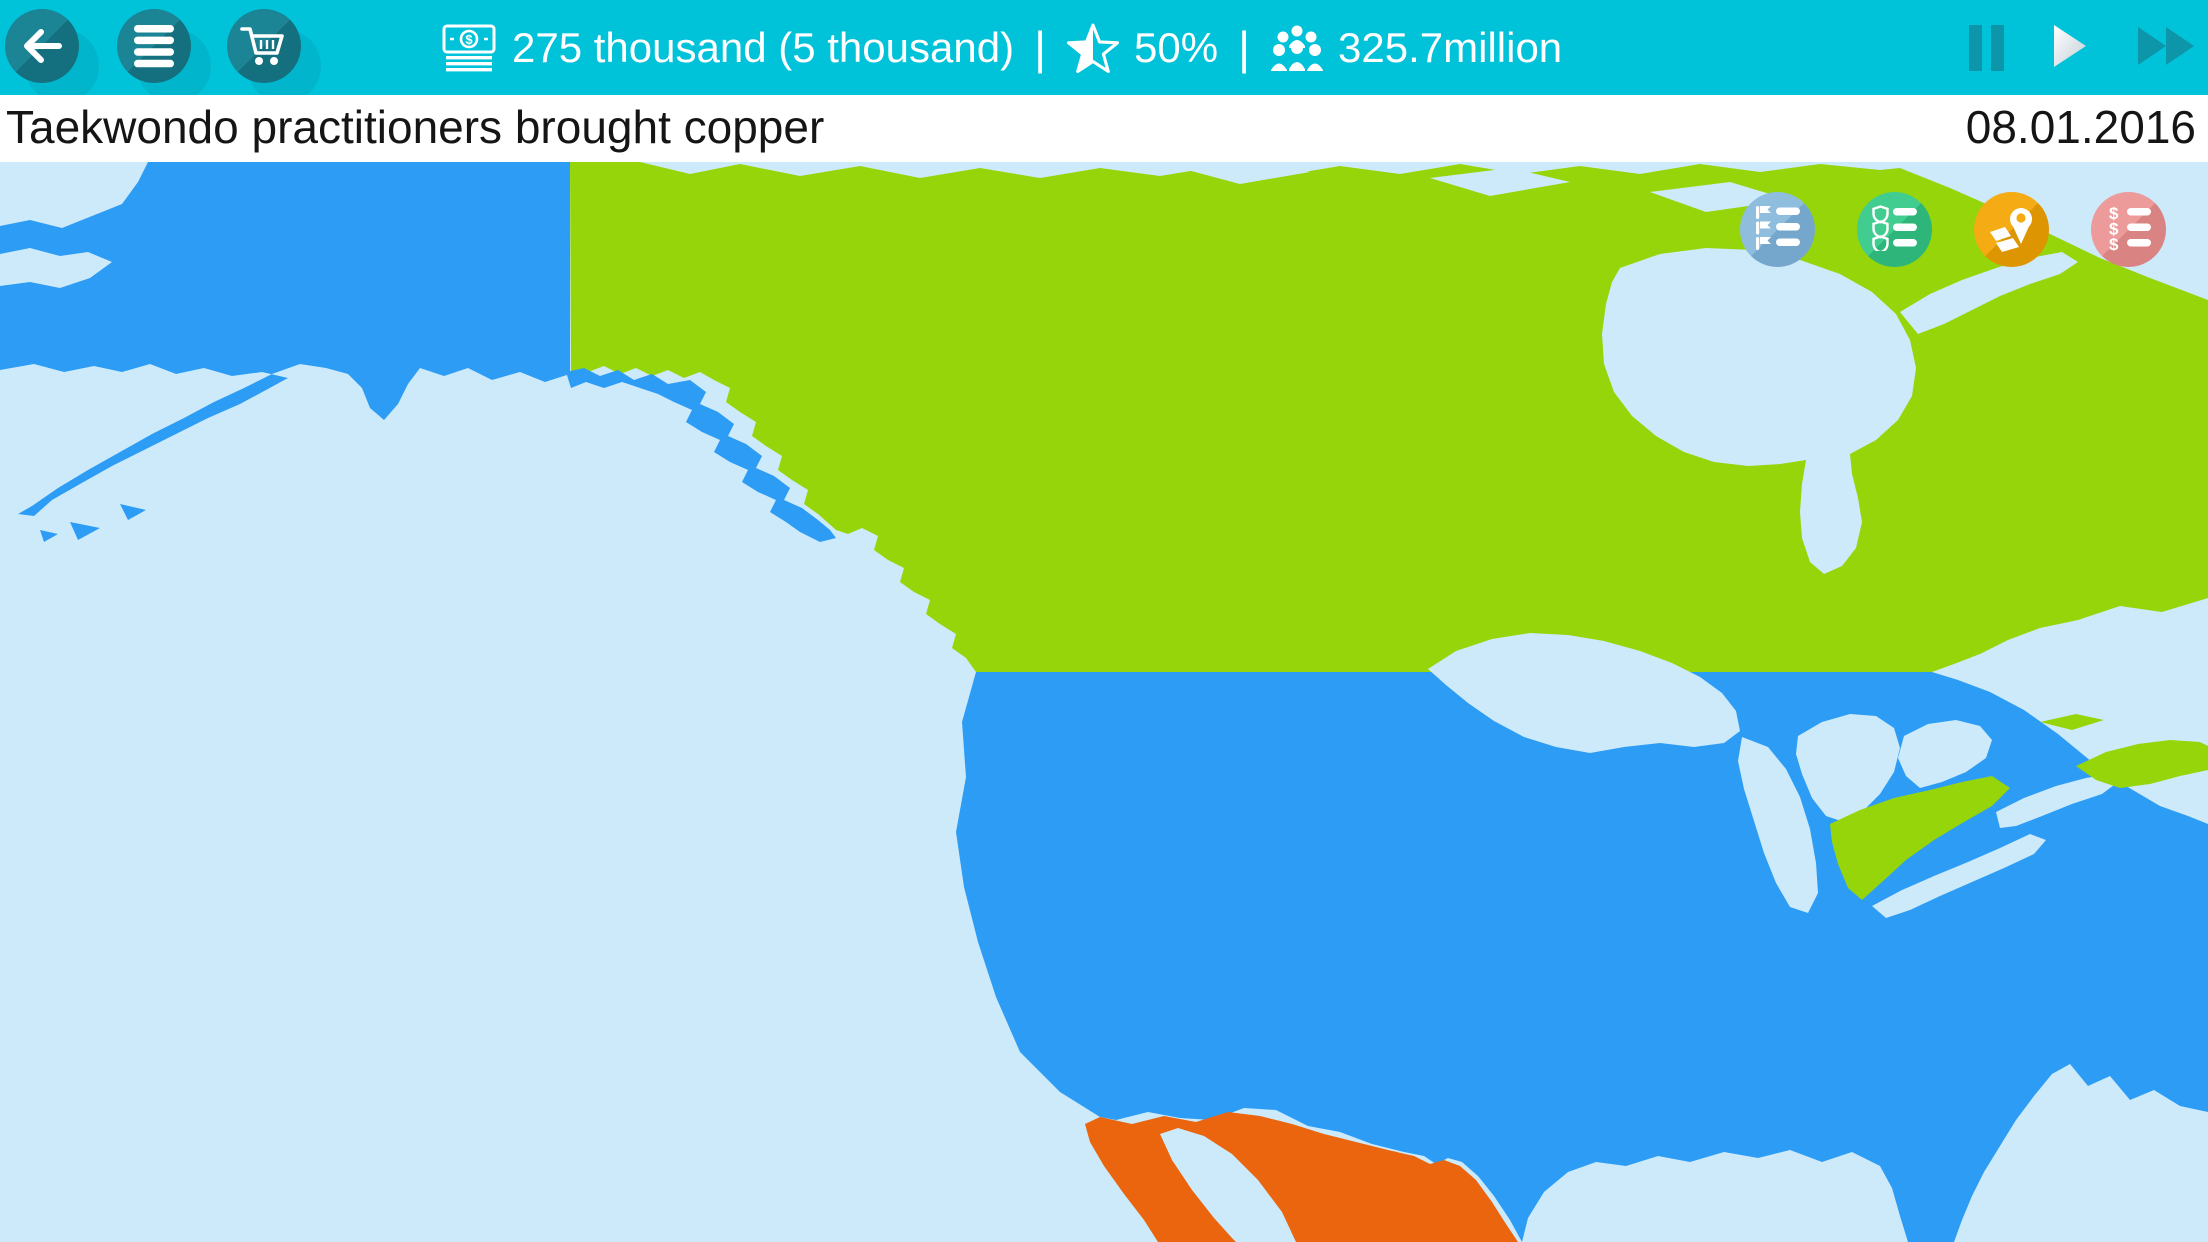 This screenshot has height=1242, width=2208. What do you see at coordinates (2072, 722) in the screenshot?
I see `region-anticosti` at bounding box center [2072, 722].